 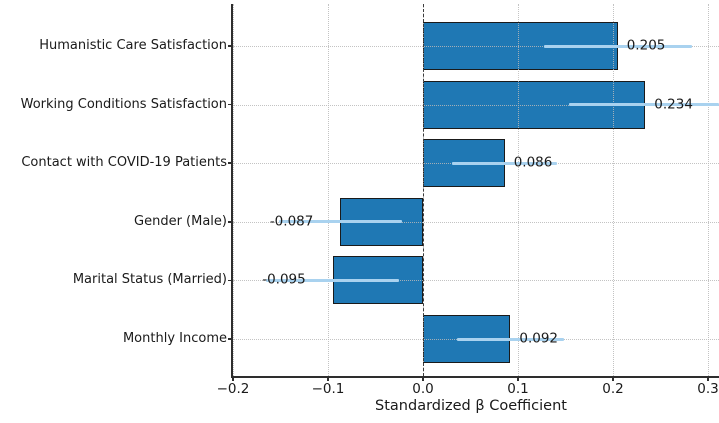 What do you see at coordinates (149, 280) in the screenshot?
I see `category-label: Marital Status (Married)` at bounding box center [149, 280].